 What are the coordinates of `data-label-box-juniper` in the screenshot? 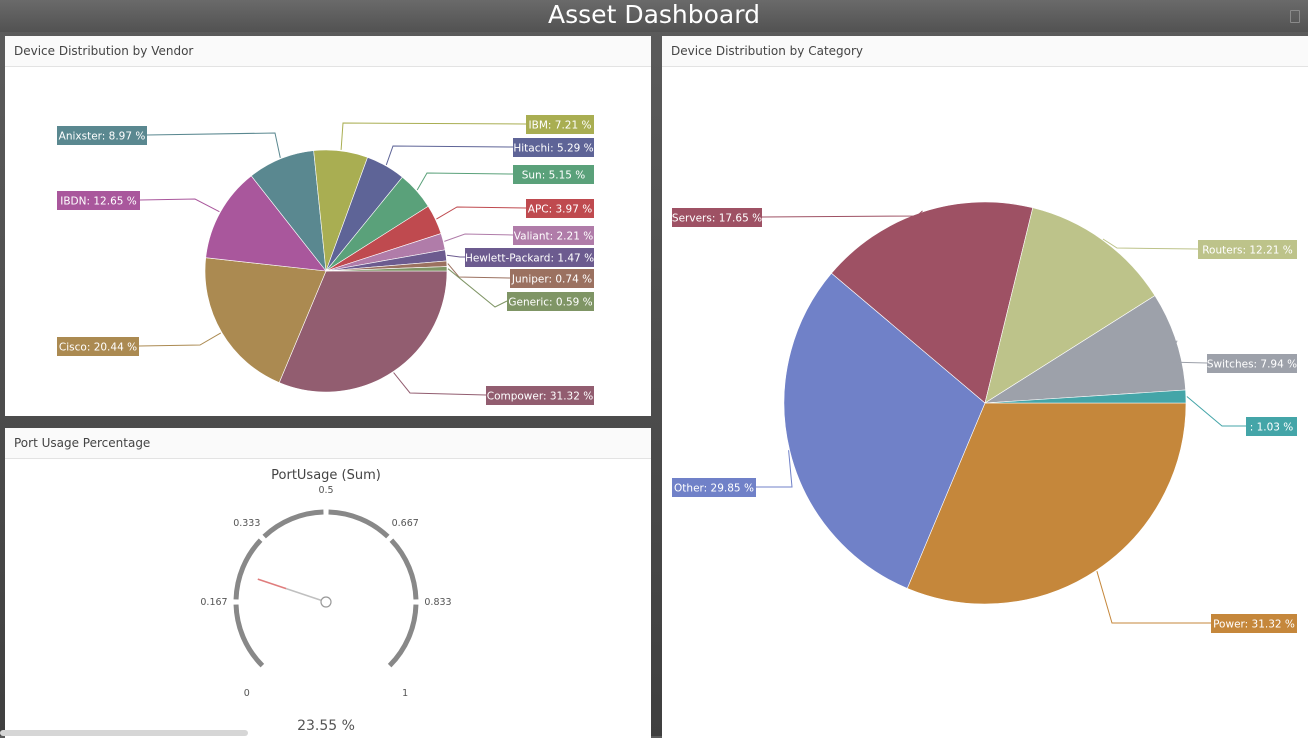 It's located at (552, 278).